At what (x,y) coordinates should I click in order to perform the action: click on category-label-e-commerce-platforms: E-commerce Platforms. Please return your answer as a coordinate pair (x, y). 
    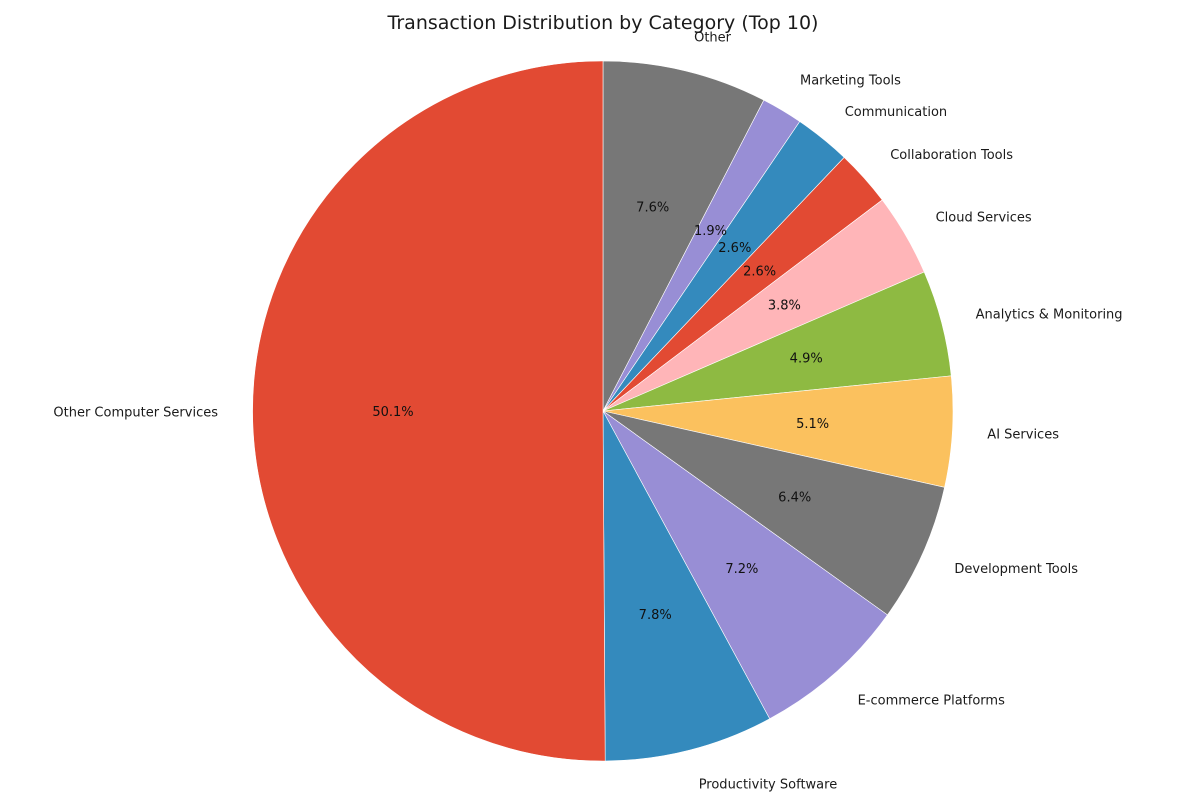
    Looking at the image, I should click on (931, 700).